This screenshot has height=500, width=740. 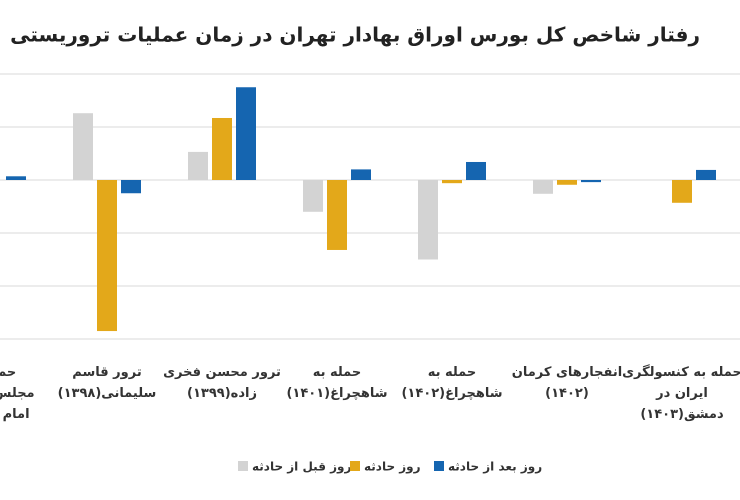 What do you see at coordinates (681, 393) in the screenshot?
I see `x-tick-label: حمله به کنسولگری ایران در دمشق(۱۴۰۳)` at bounding box center [681, 393].